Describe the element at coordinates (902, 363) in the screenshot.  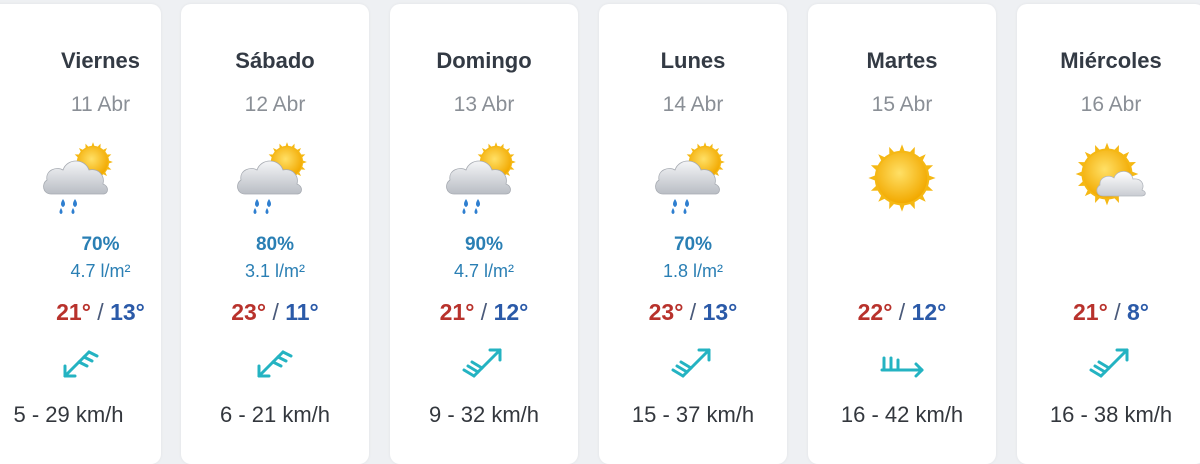
I see `wind-east-arrow-icon` at that location.